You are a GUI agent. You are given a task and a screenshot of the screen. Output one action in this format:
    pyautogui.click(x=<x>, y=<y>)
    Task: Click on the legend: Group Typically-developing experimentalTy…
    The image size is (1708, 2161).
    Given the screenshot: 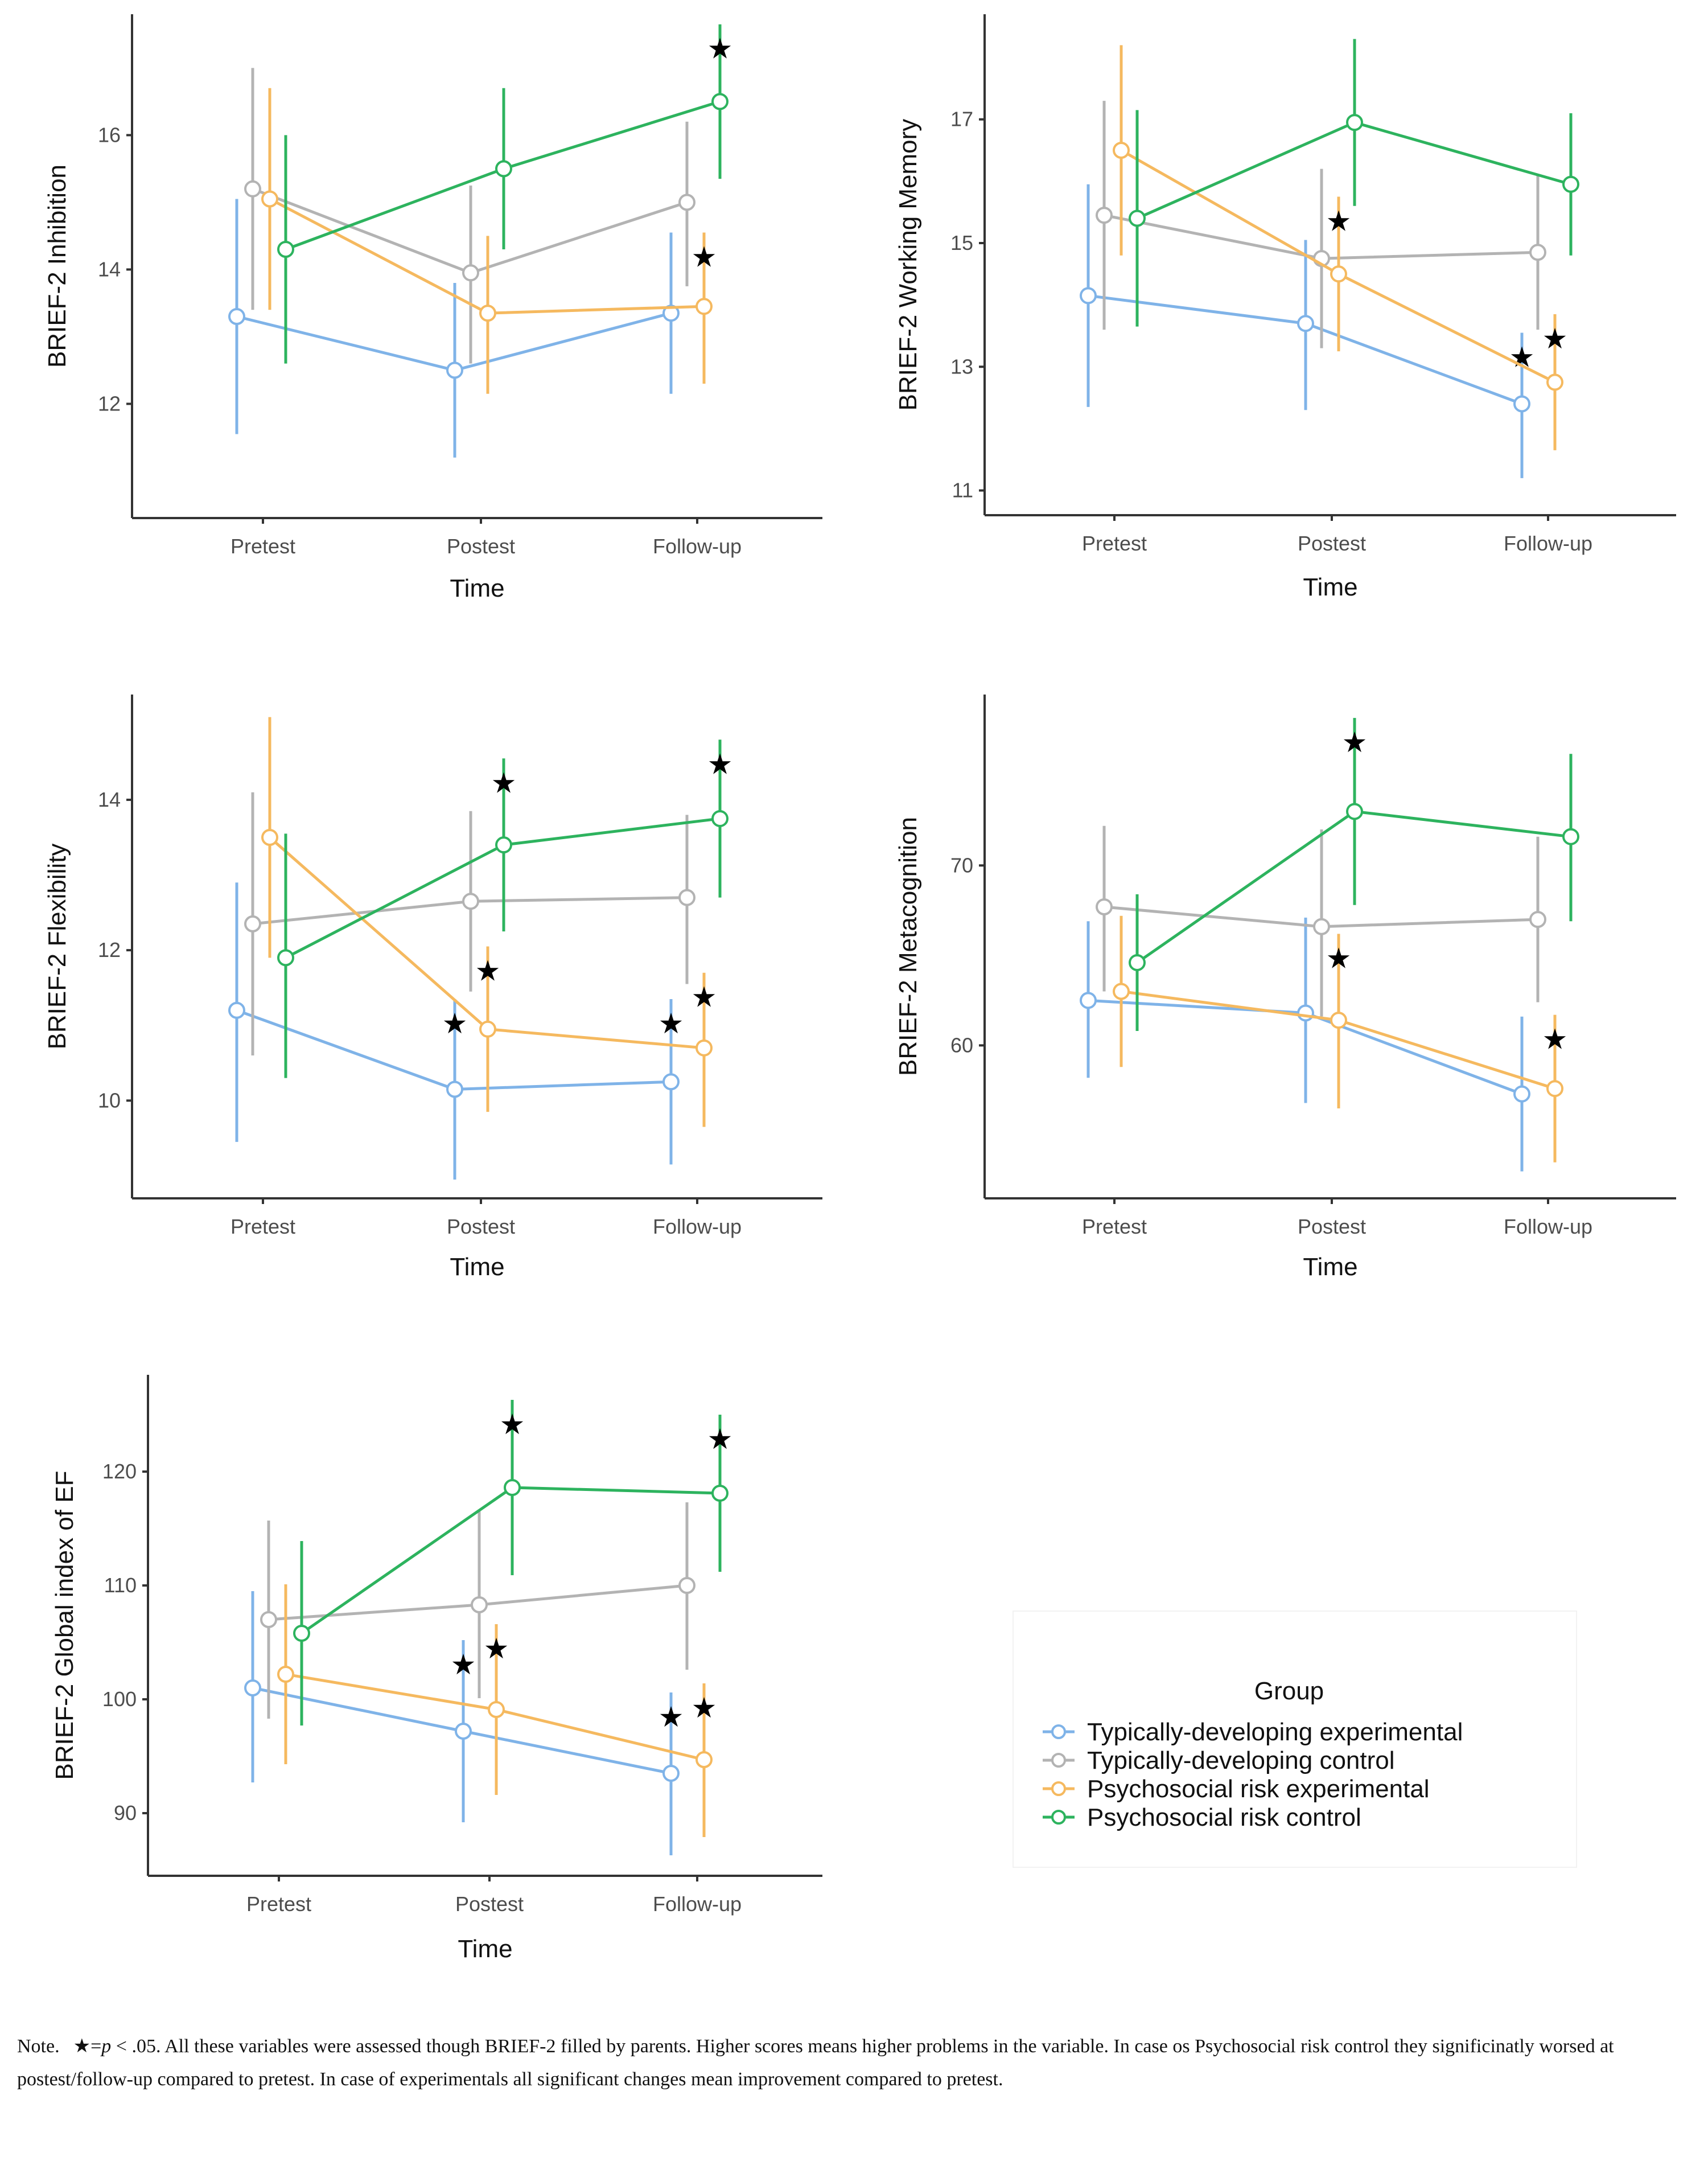 What is the action you would take?
    pyautogui.click(x=1295, y=1739)
    